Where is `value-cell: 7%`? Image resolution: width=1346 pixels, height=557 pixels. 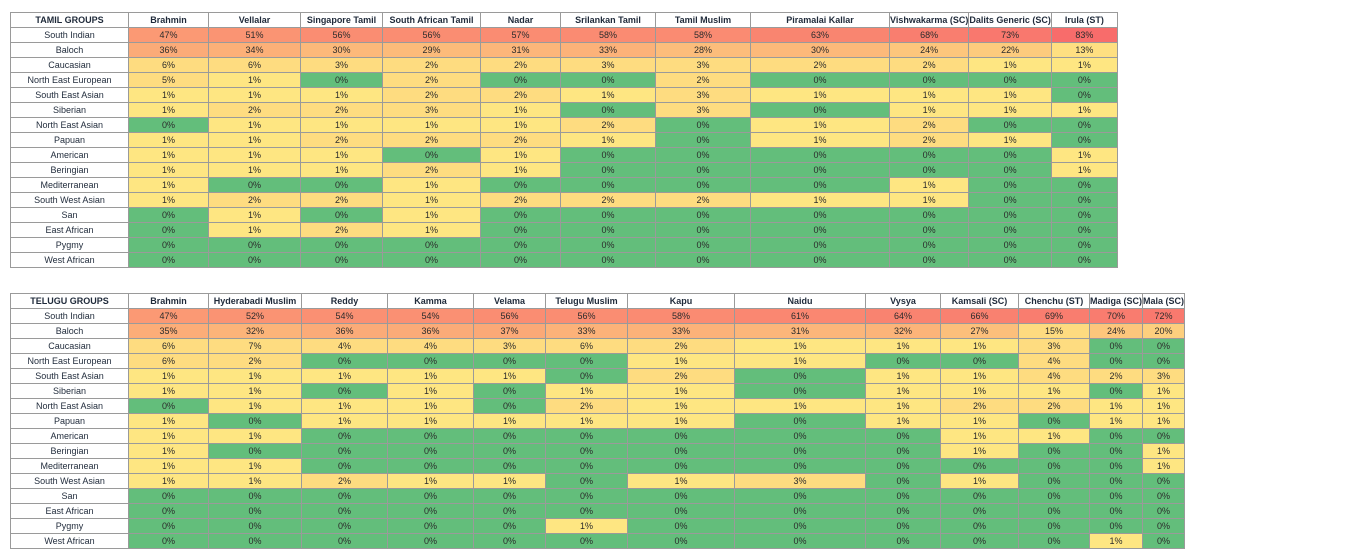
value-cell: 7% is located at coordinates (255, 346).